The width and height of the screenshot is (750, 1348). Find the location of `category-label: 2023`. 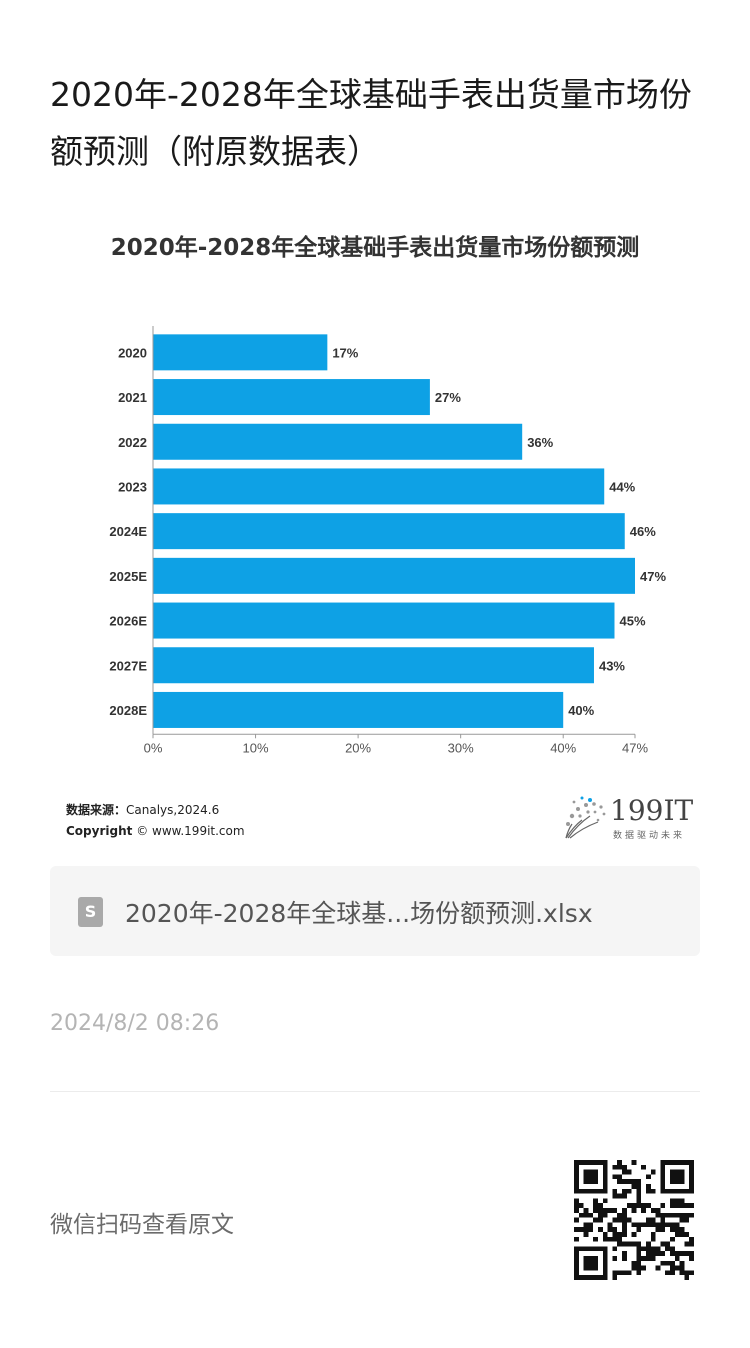

category-label: 2023 is located at coordinates (132, 486).